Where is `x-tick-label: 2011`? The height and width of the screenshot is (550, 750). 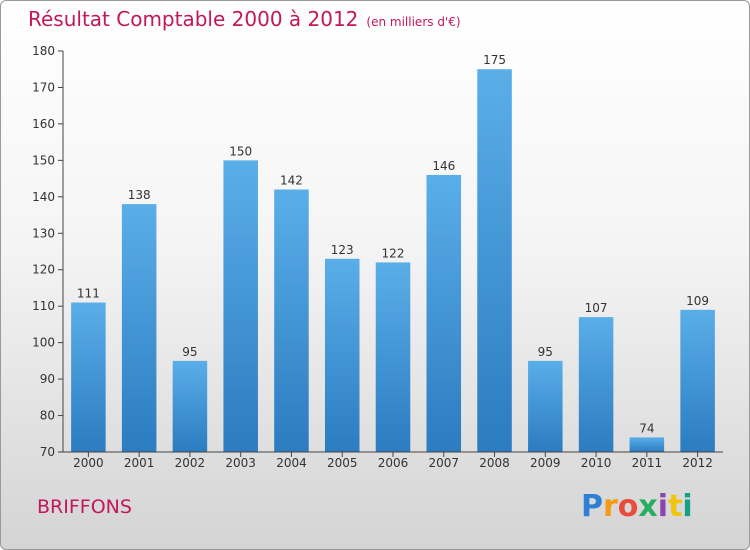
x-tick-label: 2011 is located at coordinates (647, 463).